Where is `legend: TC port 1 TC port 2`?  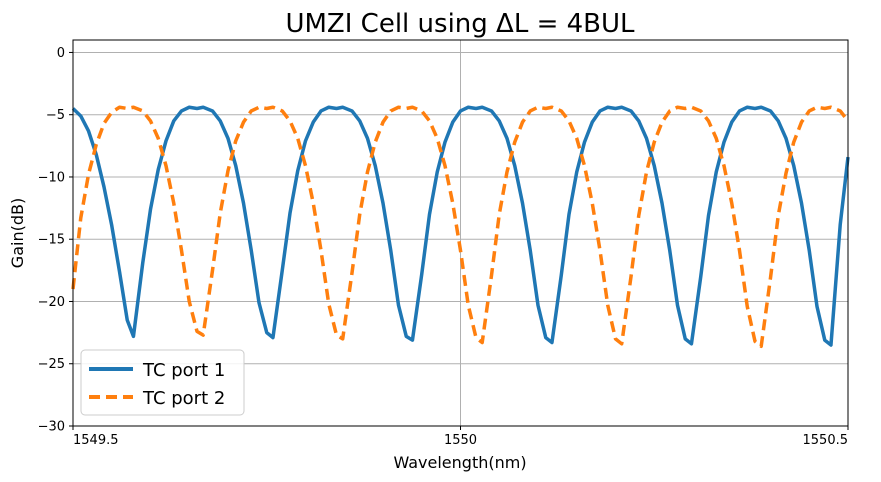 legend: TC port 1 TC port 2 is located at coordinates (162, 382).